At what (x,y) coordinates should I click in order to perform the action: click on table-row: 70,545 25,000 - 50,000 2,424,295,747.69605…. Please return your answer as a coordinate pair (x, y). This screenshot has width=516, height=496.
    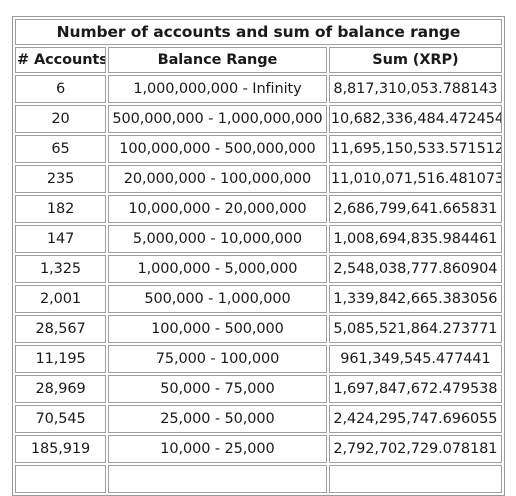
    Looking at the image, I should click on (258, 419).